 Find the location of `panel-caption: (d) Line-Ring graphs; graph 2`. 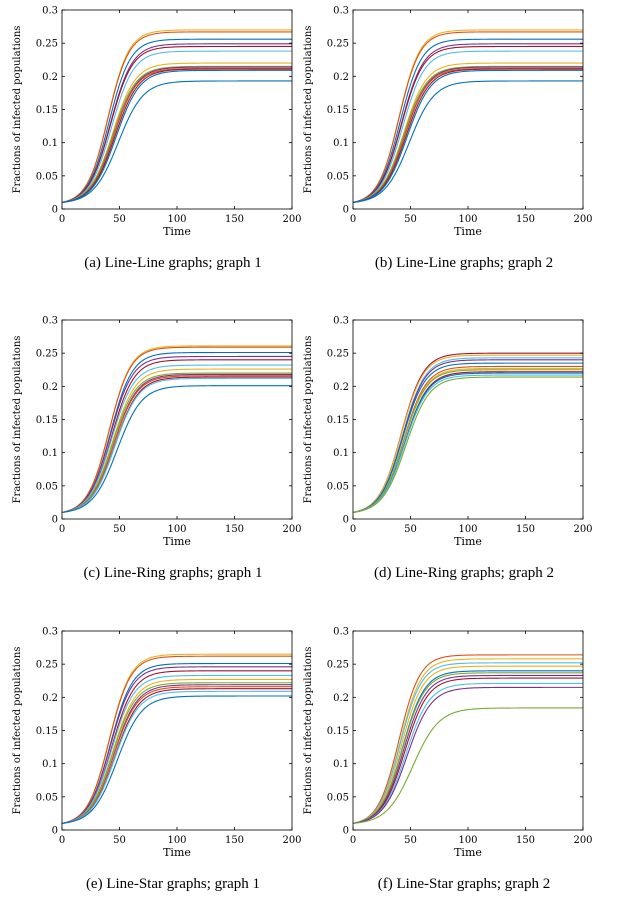

panel-caption: (d) Line-Ring graphs; graph 2 is located at coordinates (464, 573).